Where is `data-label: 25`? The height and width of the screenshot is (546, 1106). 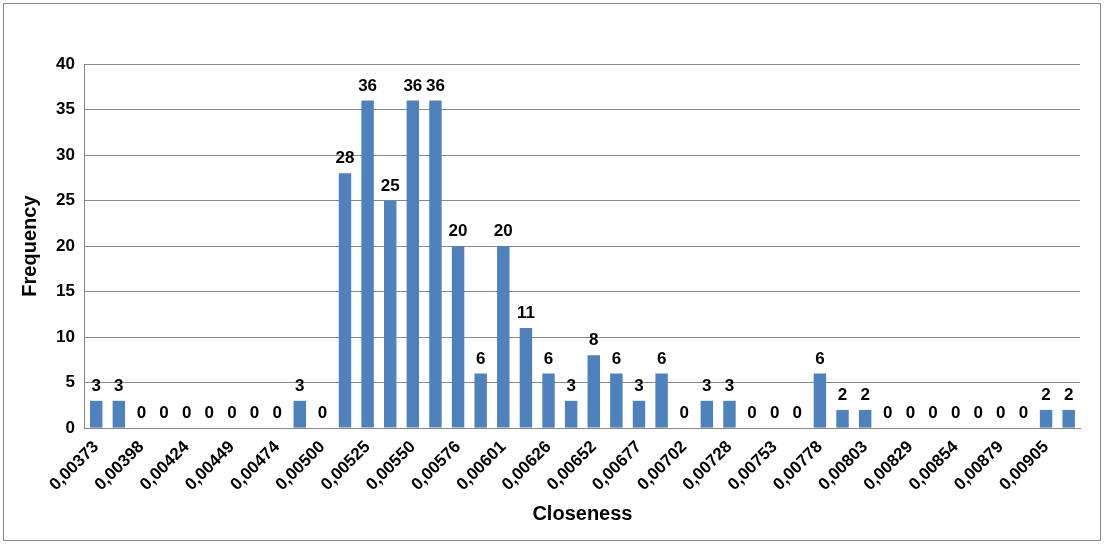 data-label: 25 is located at coordinates (390, 185).